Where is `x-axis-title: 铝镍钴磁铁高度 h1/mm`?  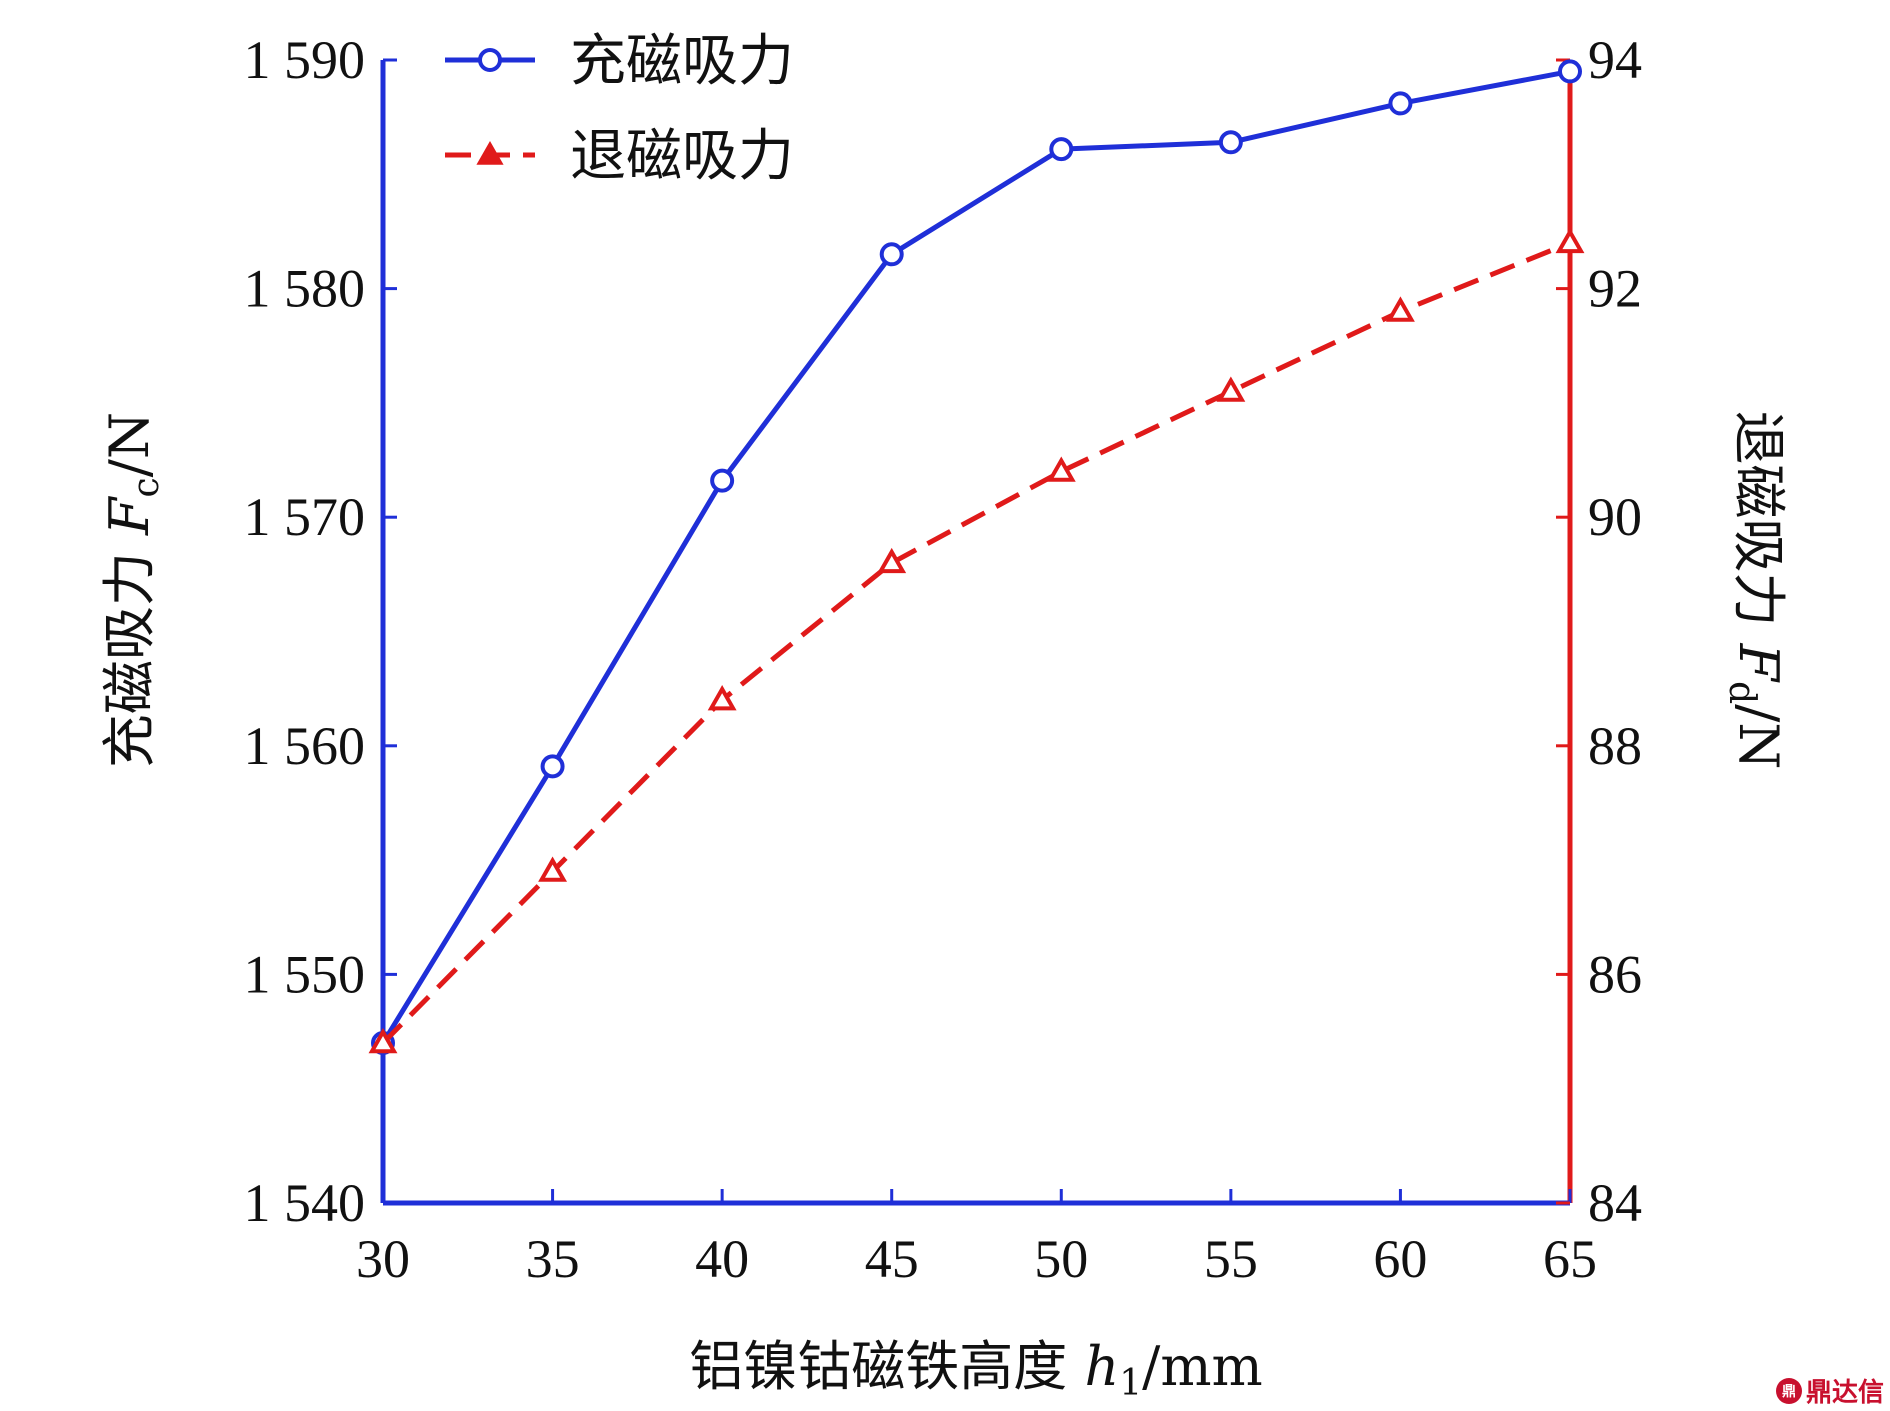
x-axis-title: 铝镍钴磁铁高度 h1/mm is located at coordinates (975, 1369).